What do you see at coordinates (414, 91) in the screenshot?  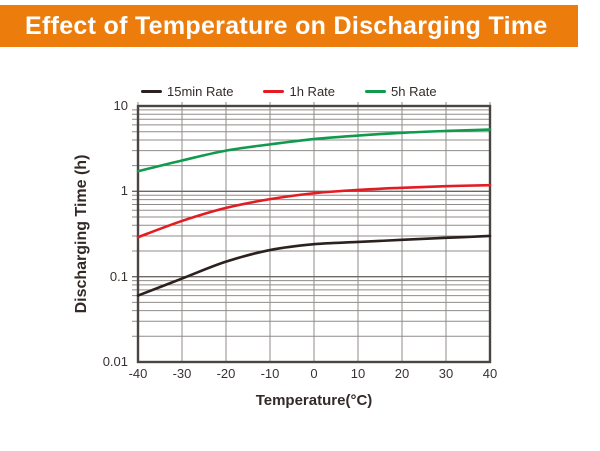 I see `legend-label: 5h Rate` at bounding box center [414, 91].